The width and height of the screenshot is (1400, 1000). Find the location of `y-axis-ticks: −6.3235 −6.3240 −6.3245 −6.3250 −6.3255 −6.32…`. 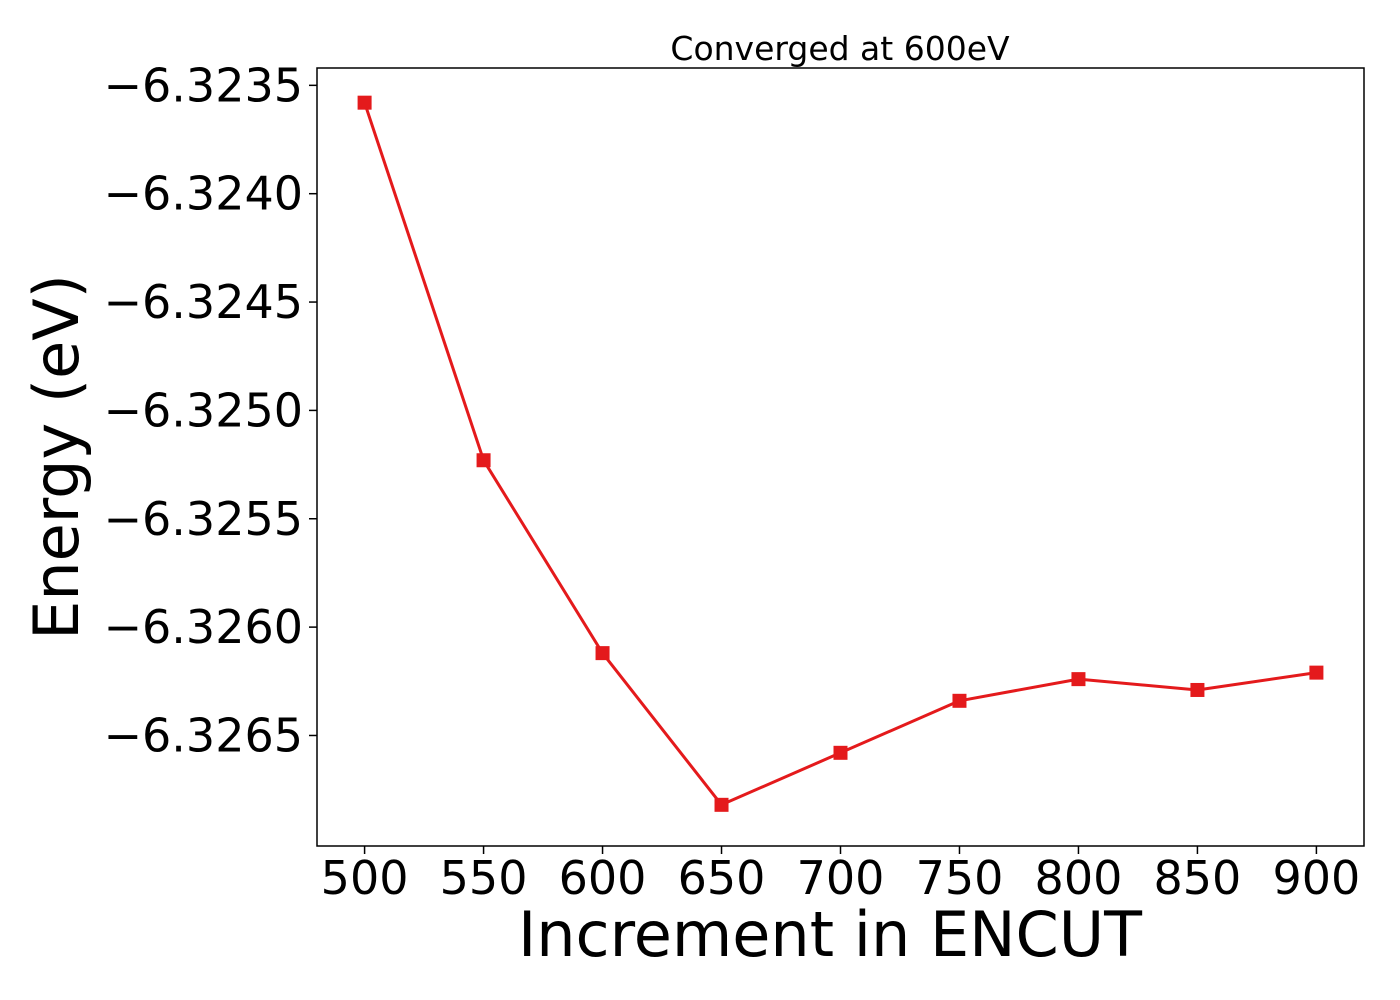

y-axis-ticks: −6.3235 −6.3240 −6.3245 −6.3250 −6.3255 −6.32… is located at coordinates (210, 410).